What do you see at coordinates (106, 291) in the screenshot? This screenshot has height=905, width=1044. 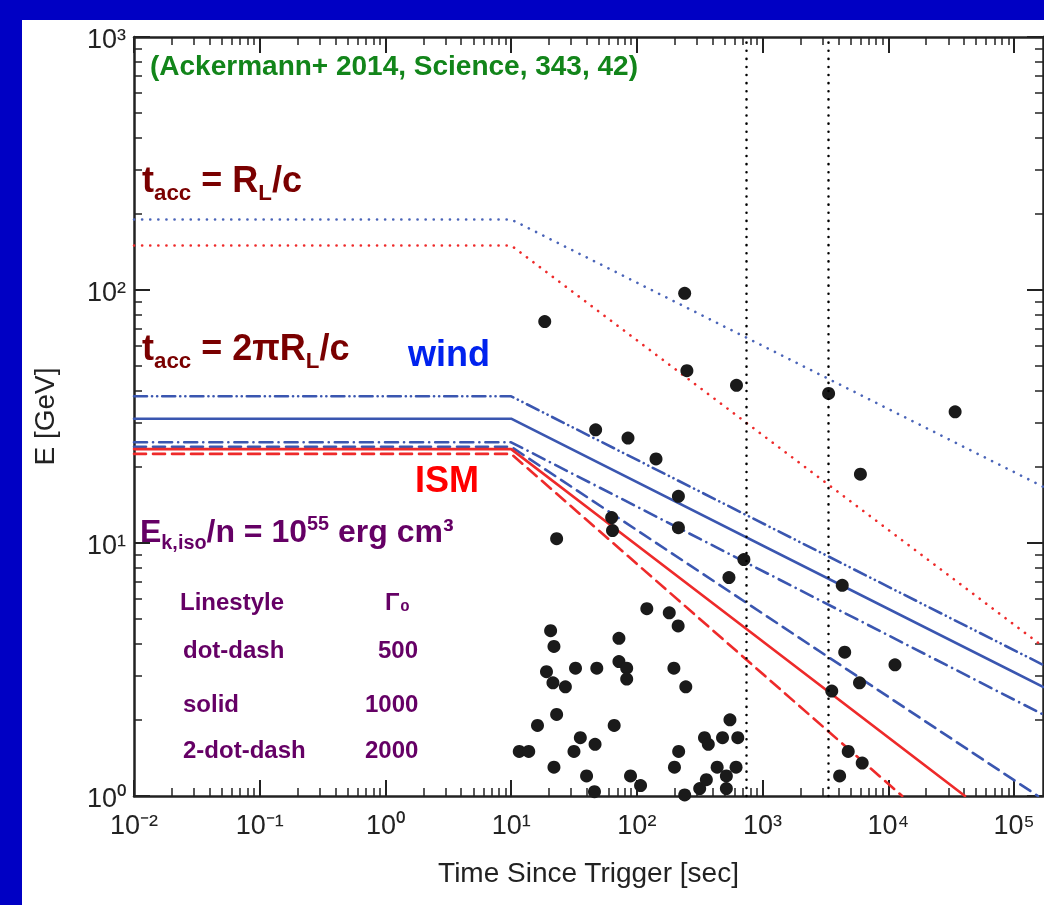 I see `y-tick-label: 10²` at bounding box center [106, 291].